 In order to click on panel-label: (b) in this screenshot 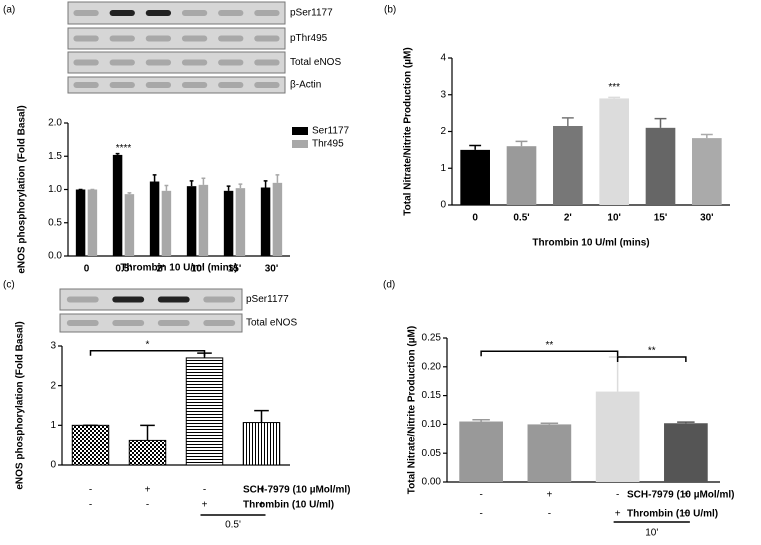, I will do `click(390, 10)`.